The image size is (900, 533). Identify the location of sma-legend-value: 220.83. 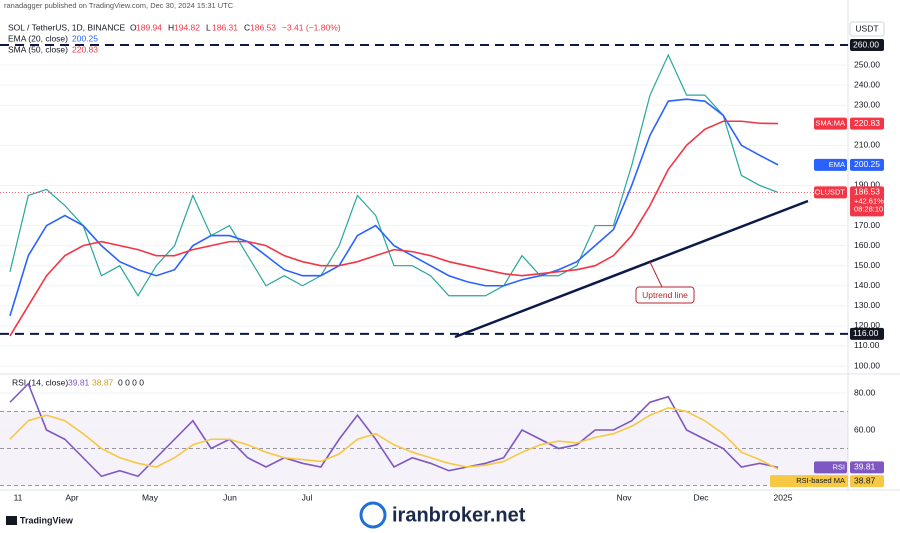
(85, 49).